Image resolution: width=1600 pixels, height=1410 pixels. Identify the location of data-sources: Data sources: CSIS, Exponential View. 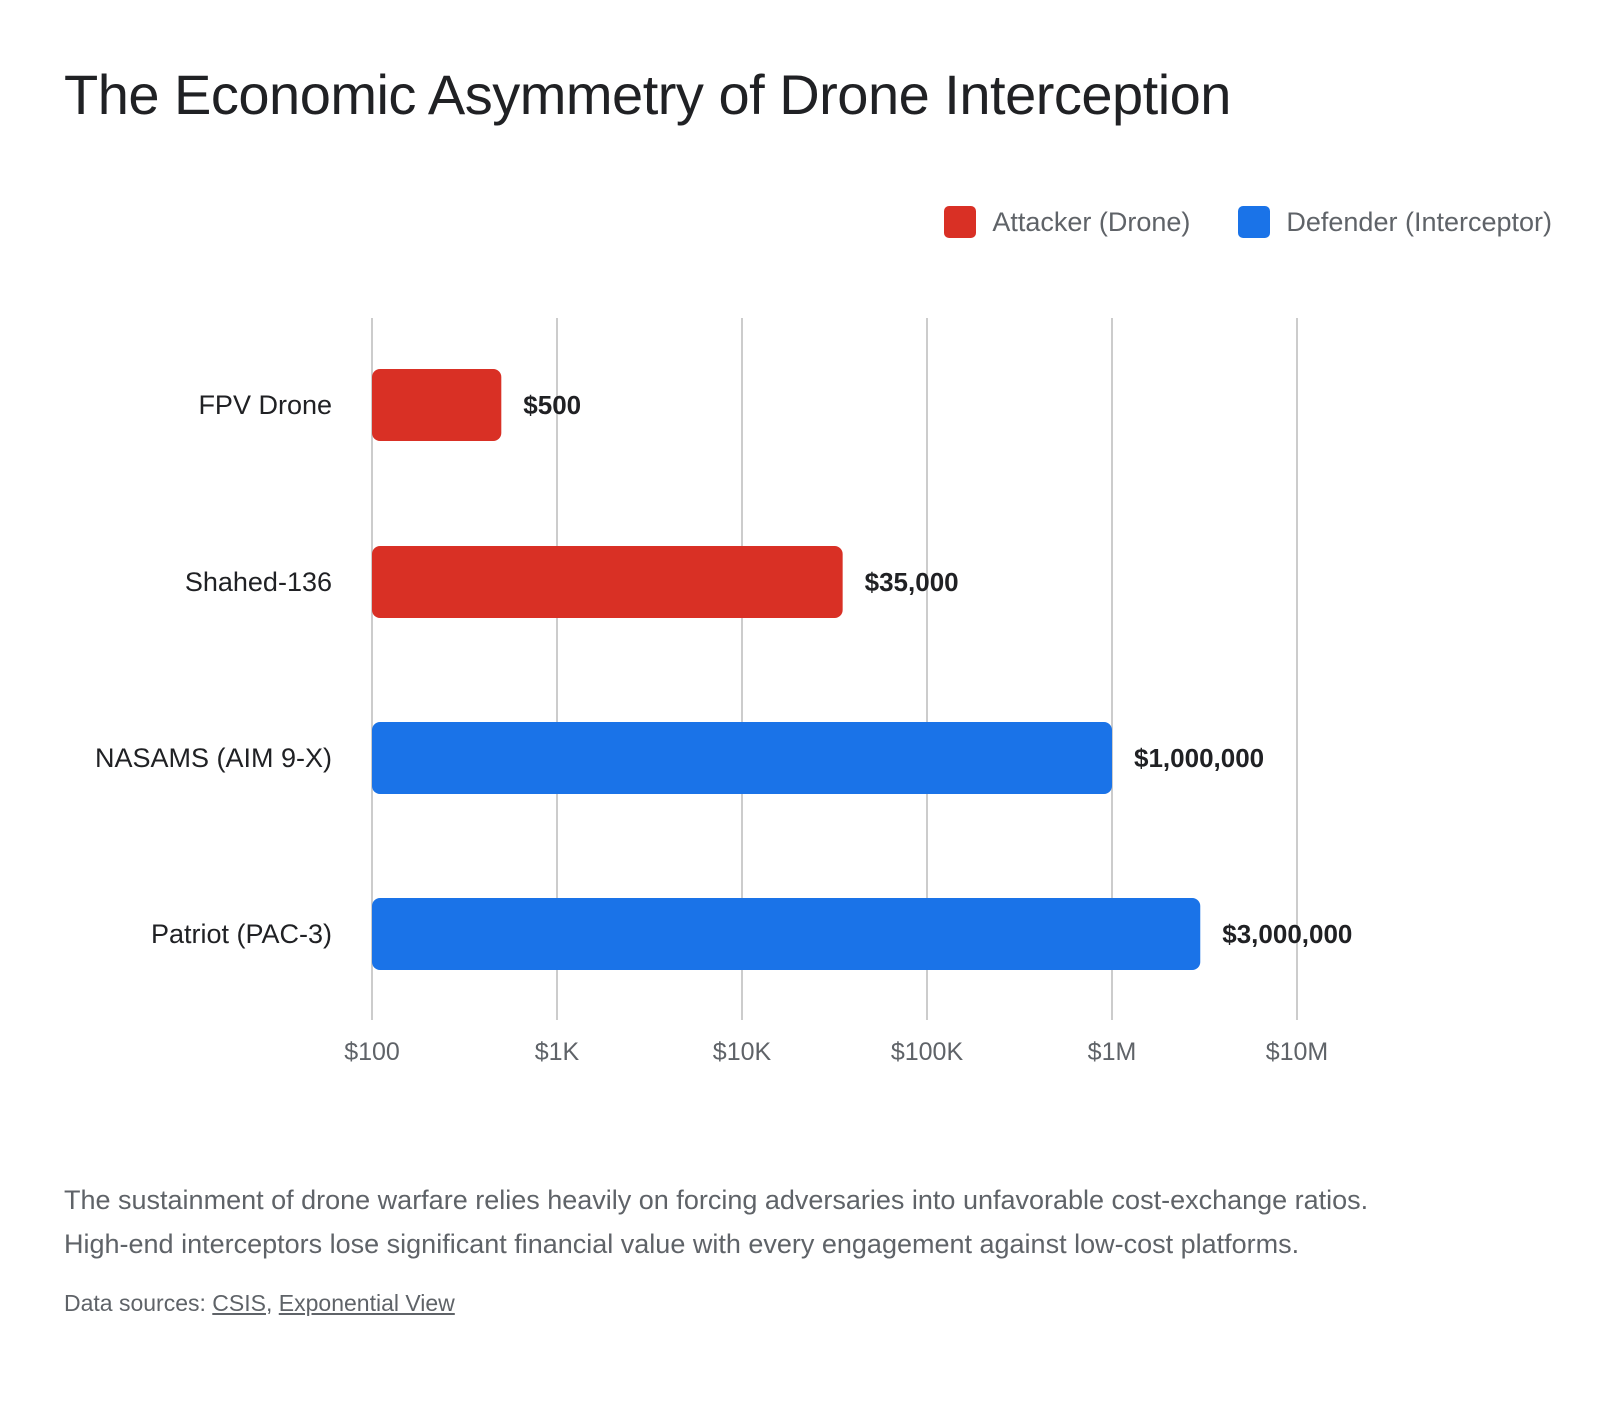
(259, 1303).